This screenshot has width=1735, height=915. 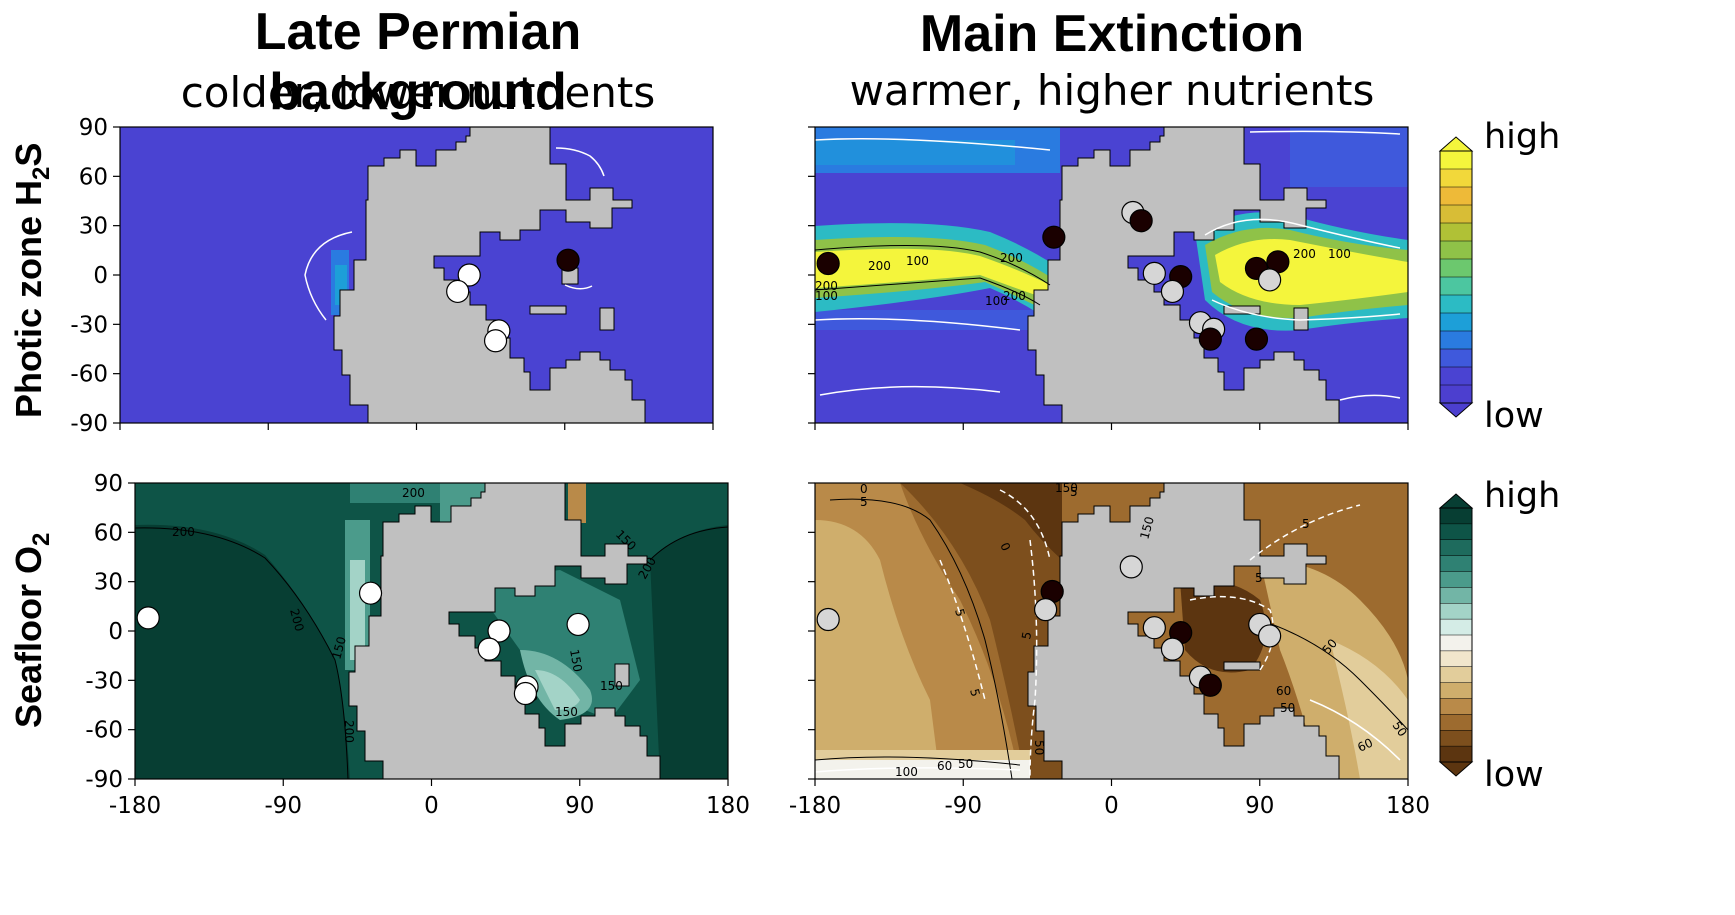 I want to click on right-column-subtitle: warmer, higher nutrients, so click(x=1112, y=90).